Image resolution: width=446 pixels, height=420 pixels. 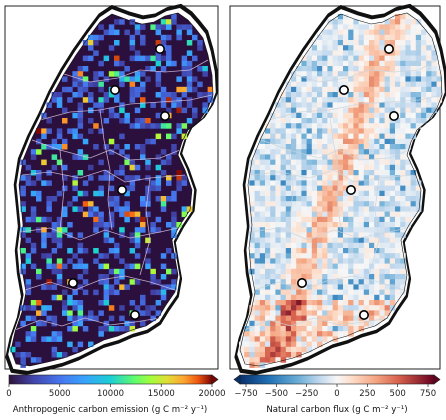 I want to click on site-marker, so click(x=135, y=314).